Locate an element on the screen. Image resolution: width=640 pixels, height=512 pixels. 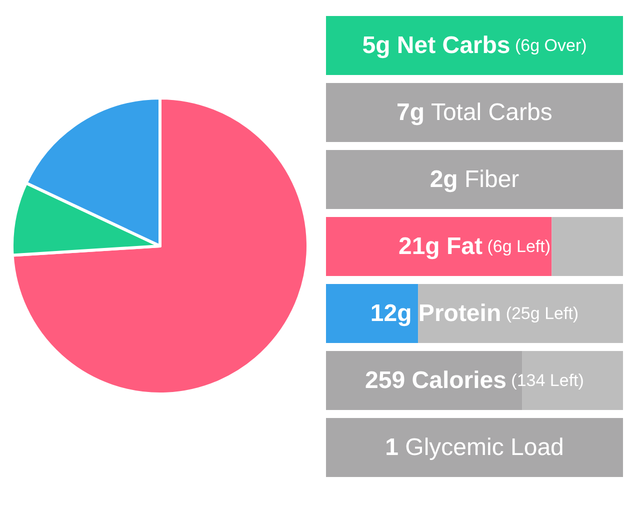
annotation: 7g Total Carbs is located at coordinates (474, 112).